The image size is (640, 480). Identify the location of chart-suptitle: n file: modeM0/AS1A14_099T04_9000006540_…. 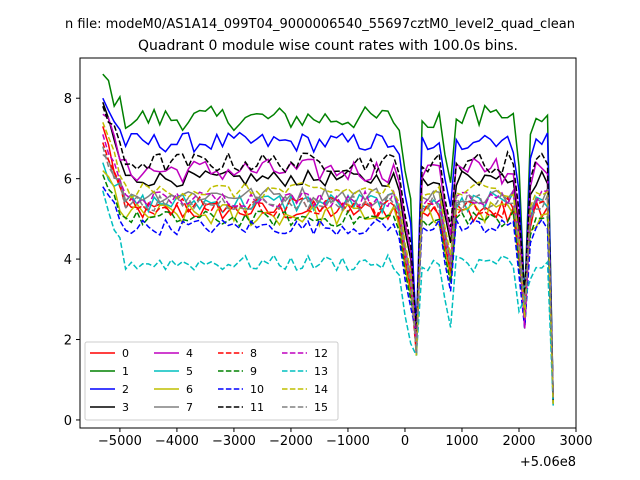
(320, 24).